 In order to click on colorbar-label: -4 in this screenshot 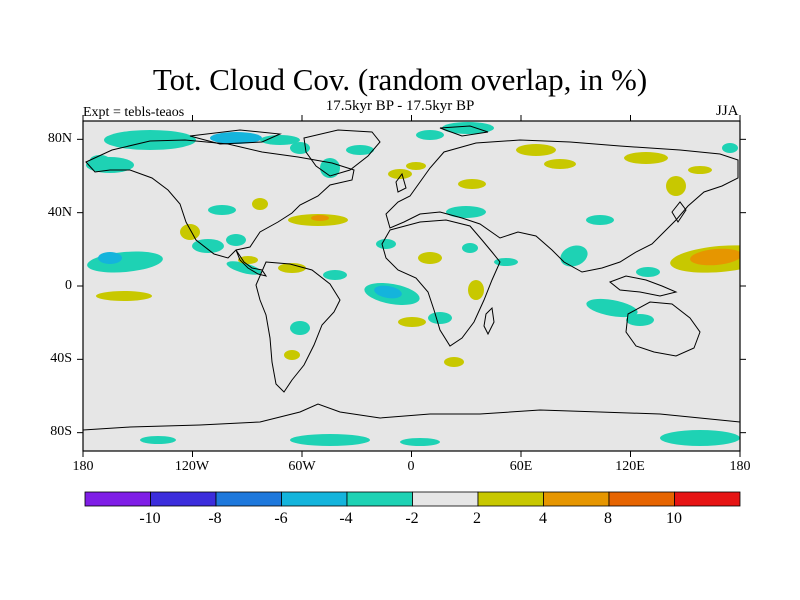, I will do `click(346, 518)`.